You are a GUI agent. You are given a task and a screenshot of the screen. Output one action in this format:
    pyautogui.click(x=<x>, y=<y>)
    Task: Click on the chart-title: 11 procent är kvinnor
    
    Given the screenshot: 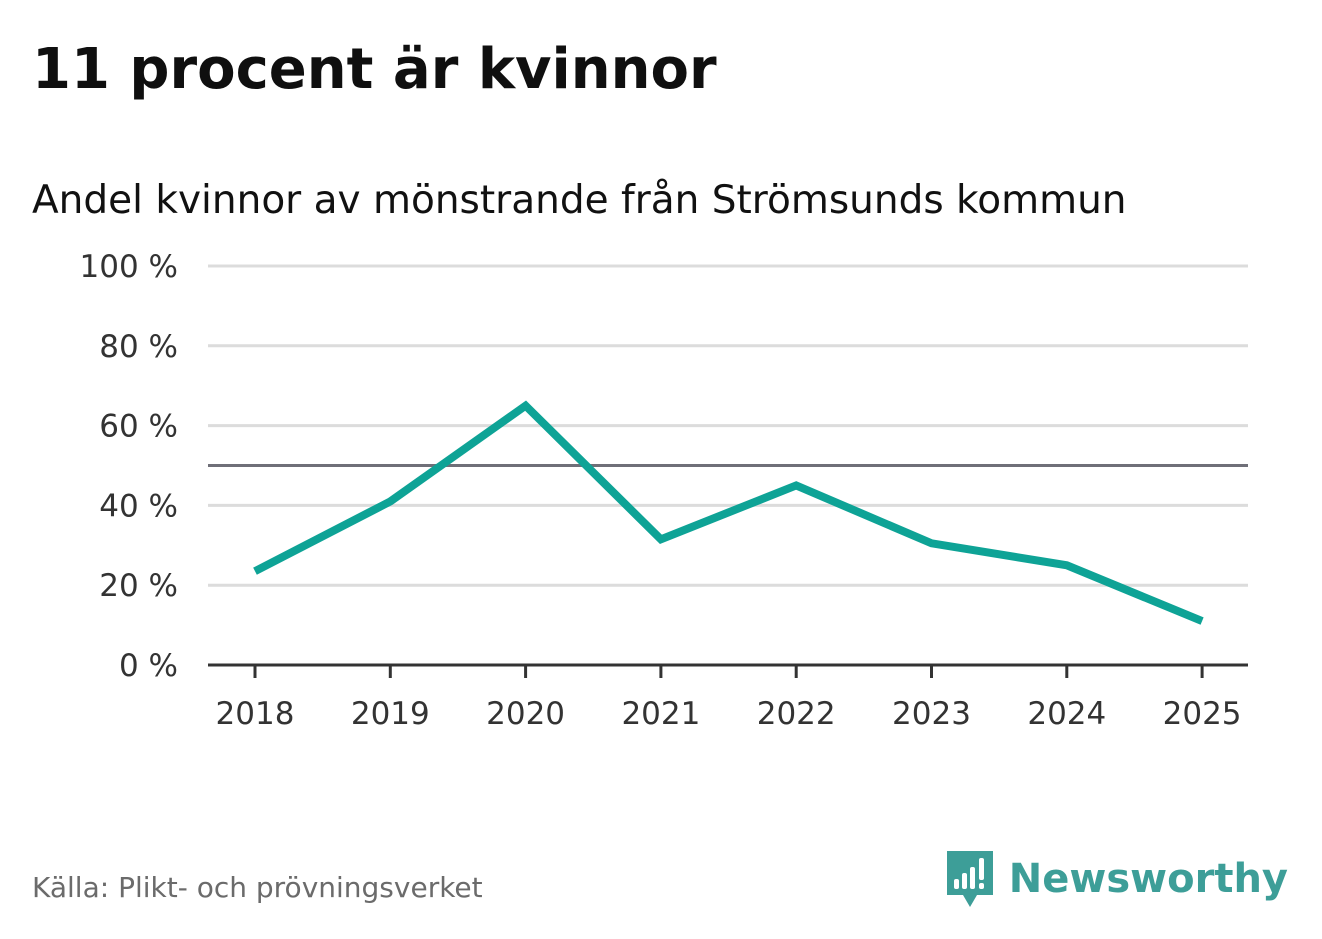 What is the action you would take?
    pyautogui.click(x=374, y=69)
    